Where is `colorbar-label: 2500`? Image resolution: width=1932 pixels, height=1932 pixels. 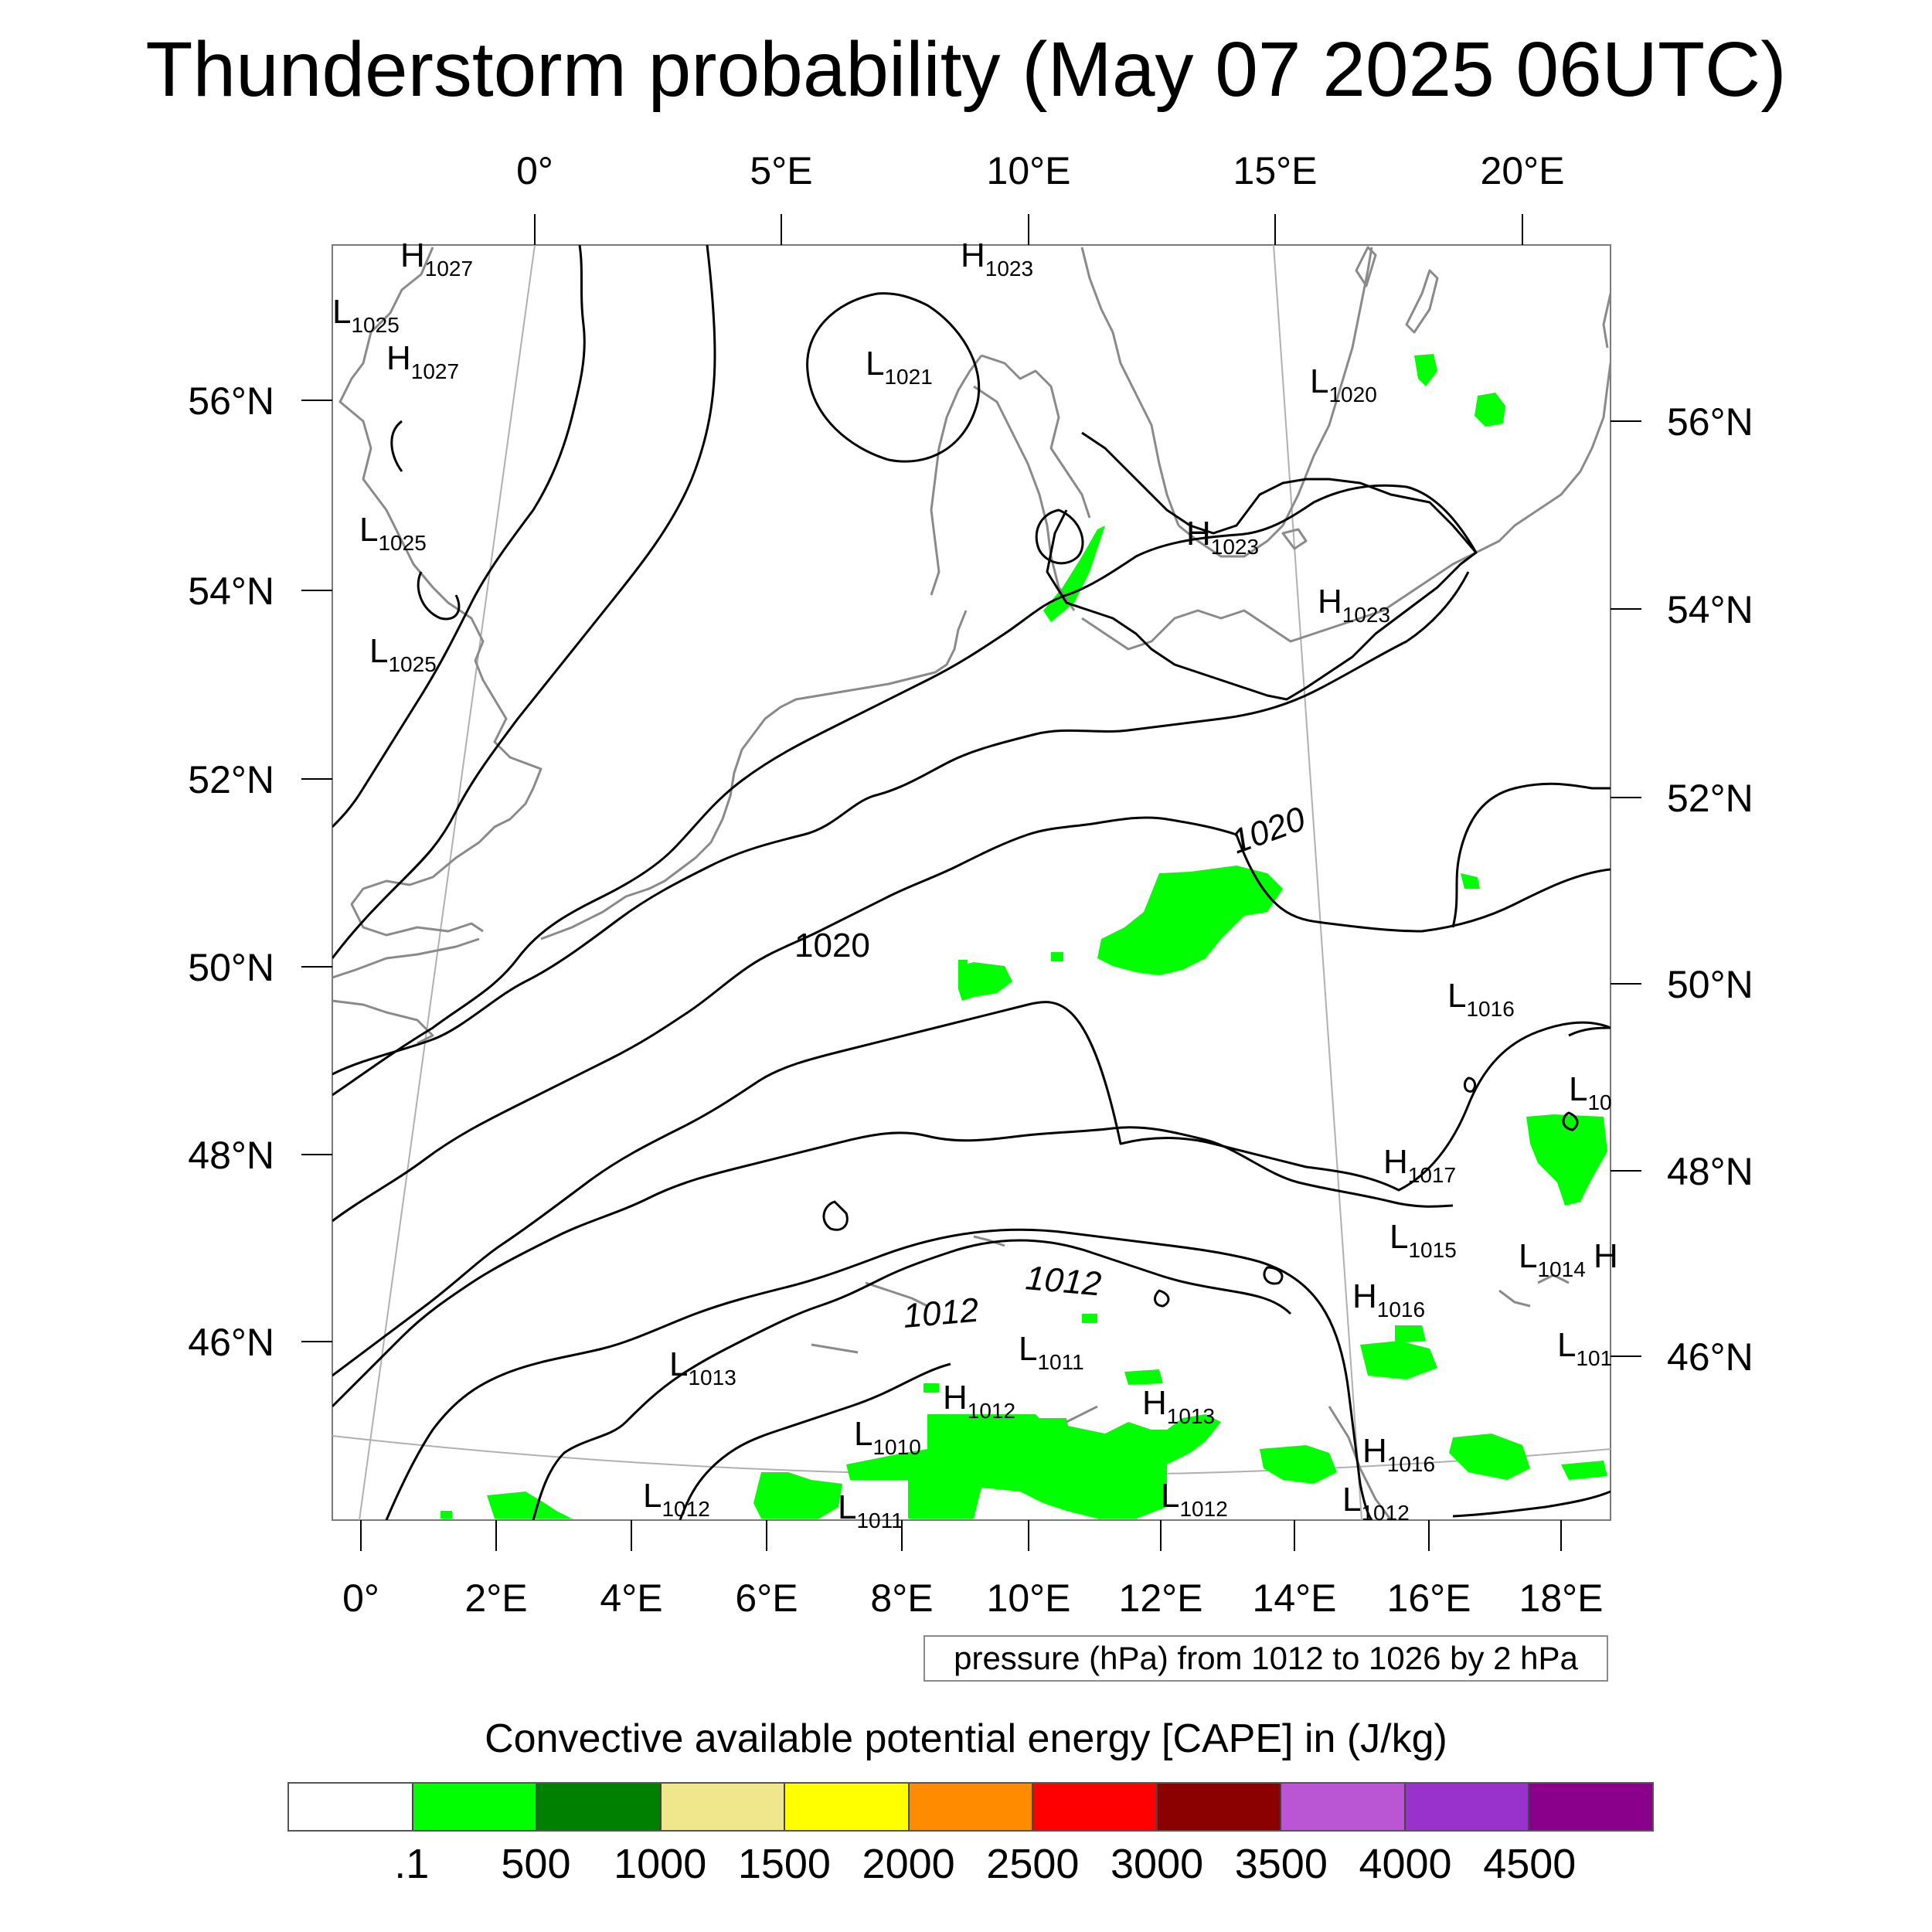 colorbar-label: 2500 is located at coordinates (1033, 1864).